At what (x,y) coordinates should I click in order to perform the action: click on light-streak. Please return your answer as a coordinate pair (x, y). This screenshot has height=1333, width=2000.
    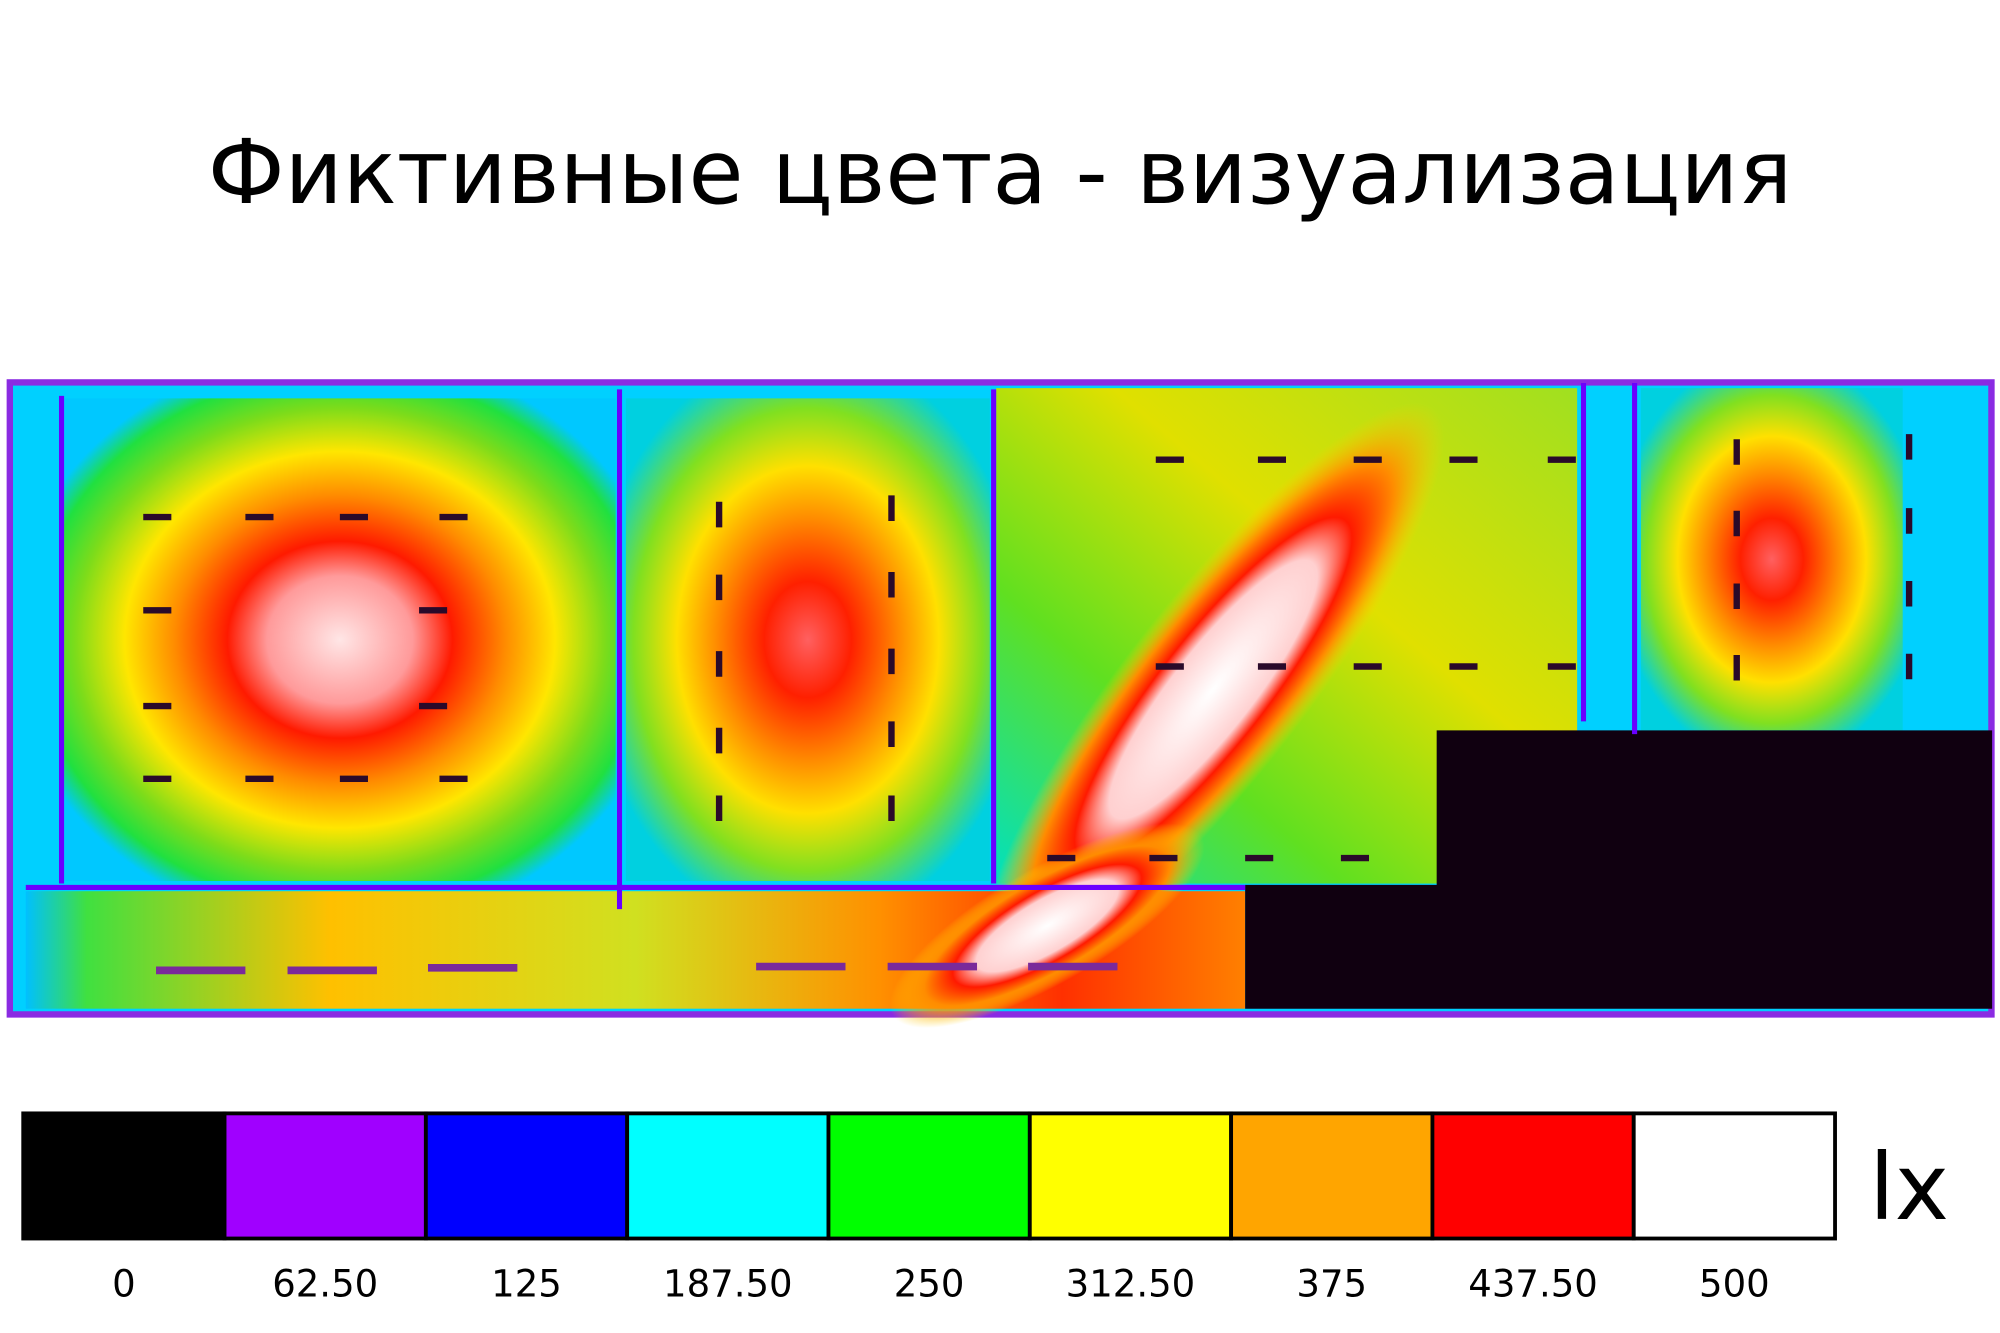
    Looking at the image, I should click on (1213, 689).